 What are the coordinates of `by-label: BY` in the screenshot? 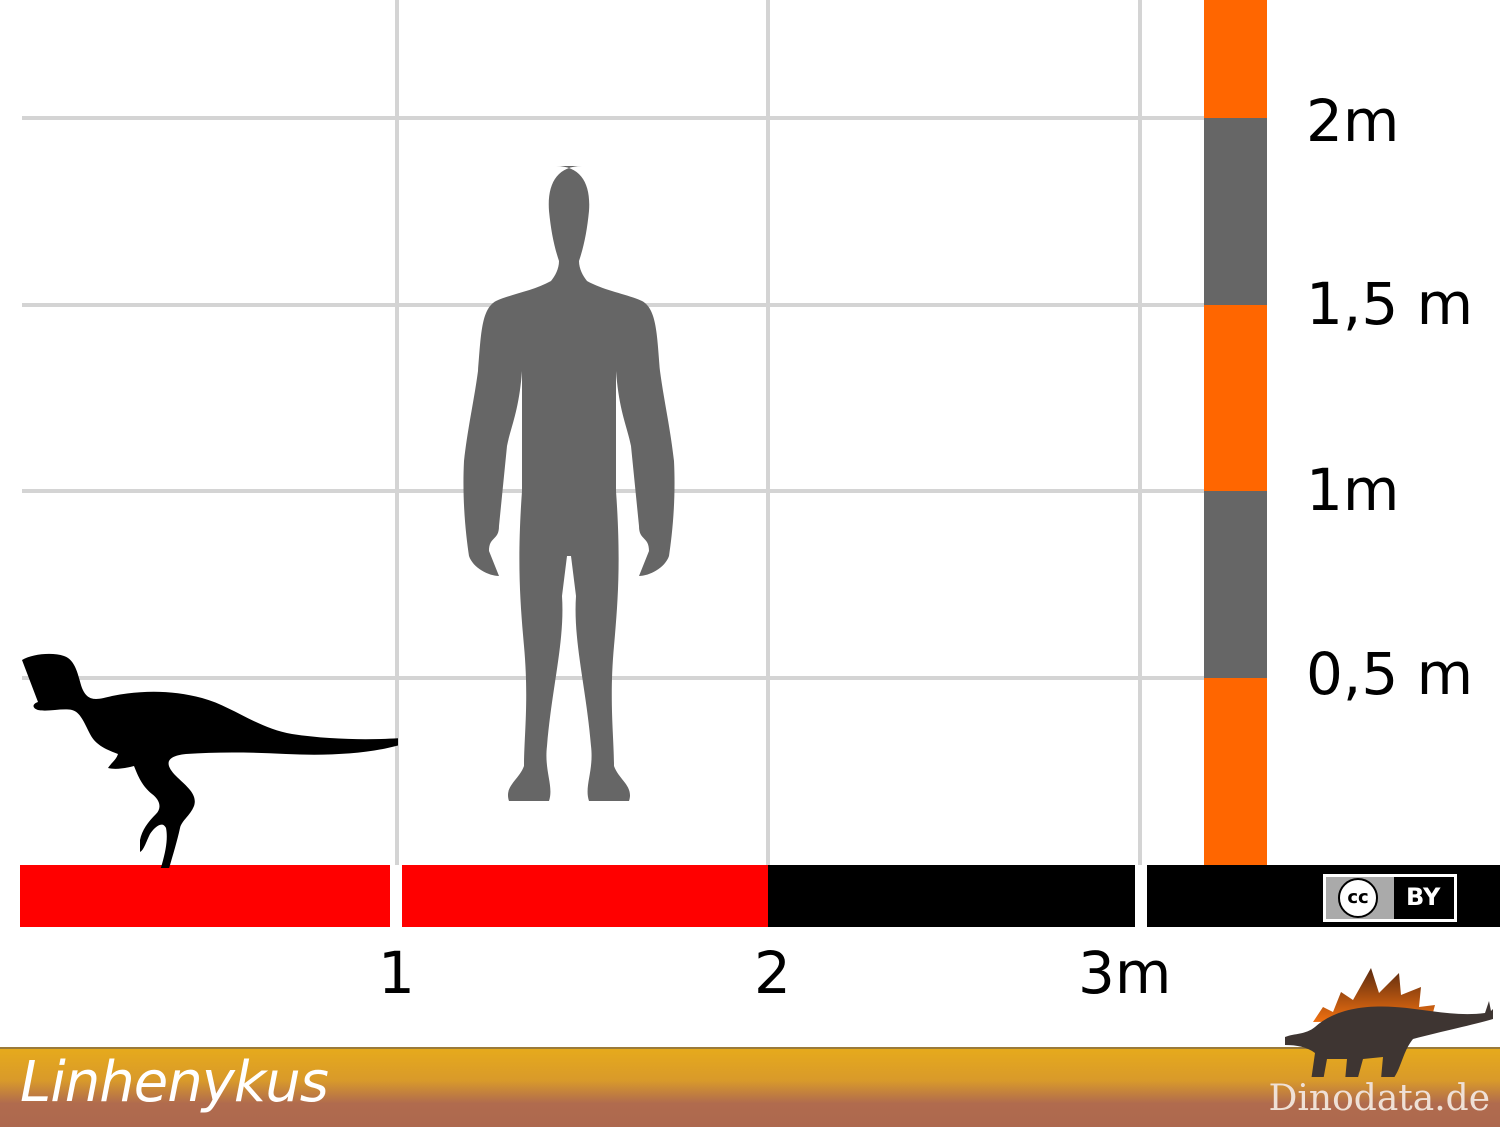 It's located at (1423, 897).